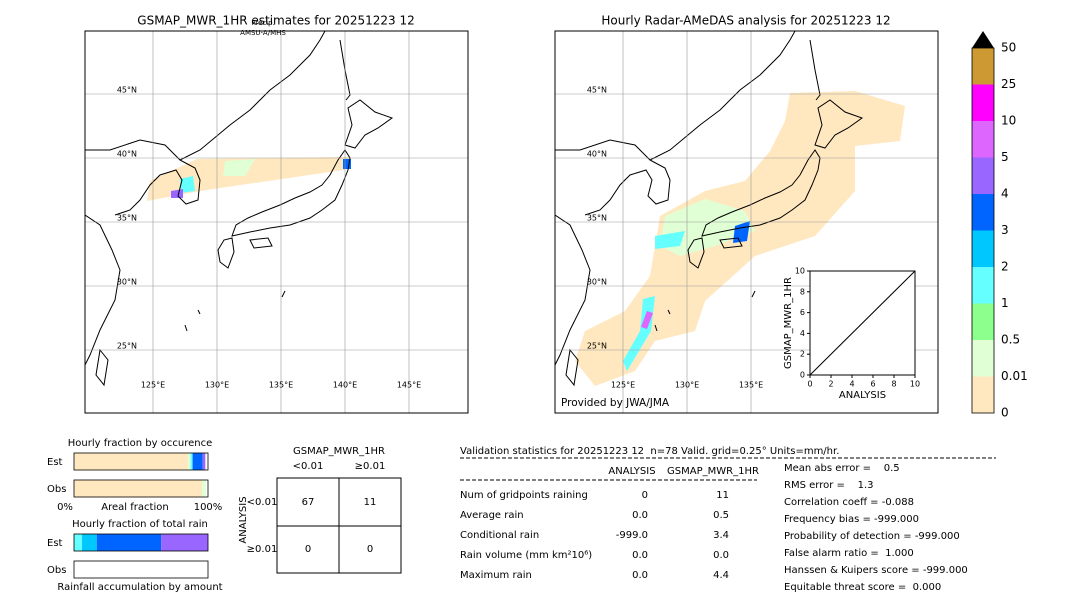 The width and height of the screenshot is (1080, 612). I want to click on fraction-footer: Rainfall accumulation by amount, so click(139, 587).